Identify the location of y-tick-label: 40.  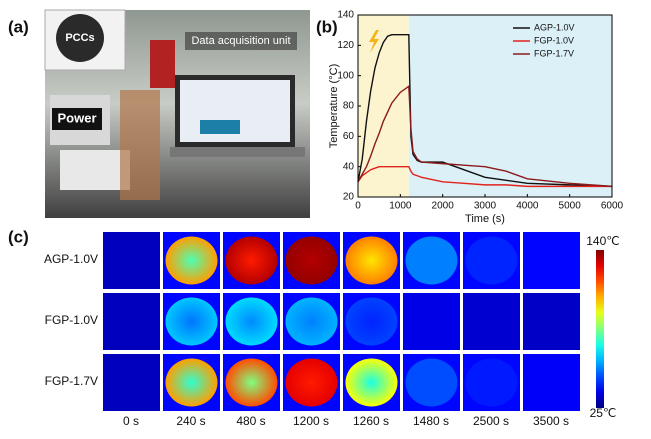
(349, 166).